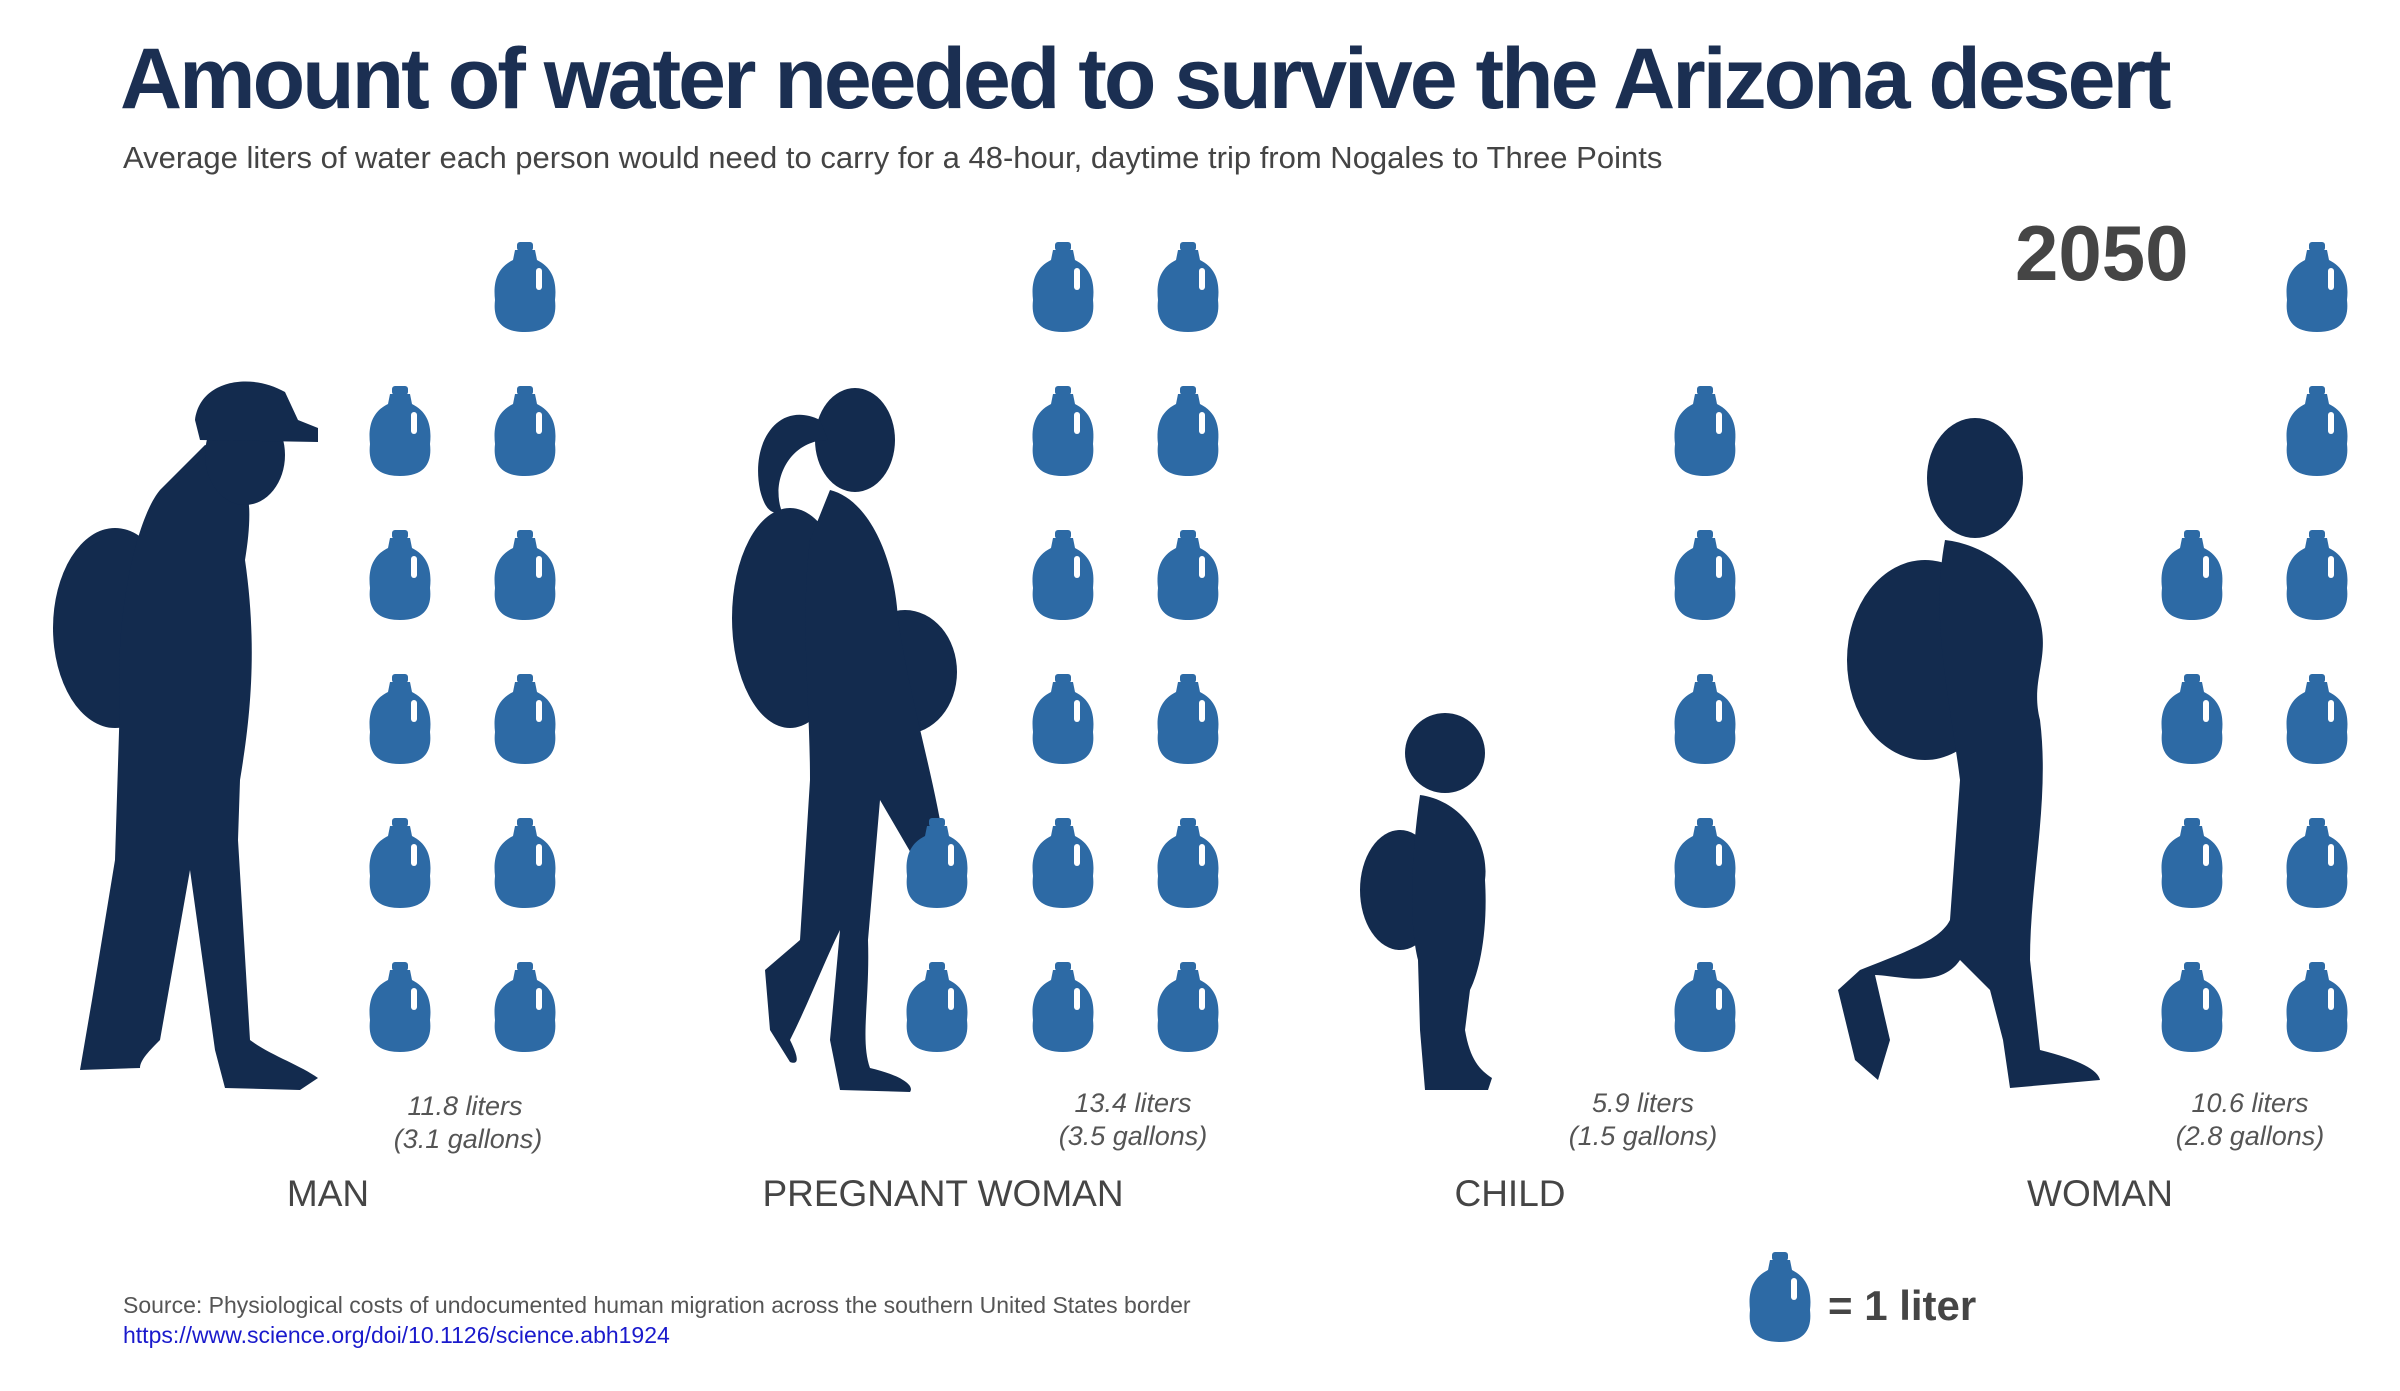 The image size is (2400, 1391). Describe the element at coordinates (1426, 901) in the screenshot. I see `child-silhouette` at that location.